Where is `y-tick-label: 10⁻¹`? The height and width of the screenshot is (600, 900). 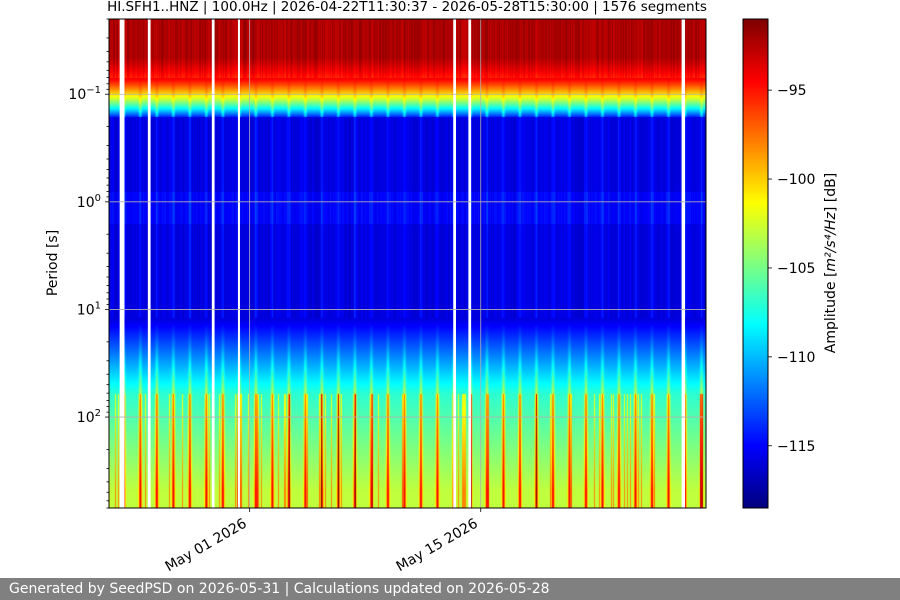
y-tick-label: 10⁻¹ is located at coordinates (84, 94).